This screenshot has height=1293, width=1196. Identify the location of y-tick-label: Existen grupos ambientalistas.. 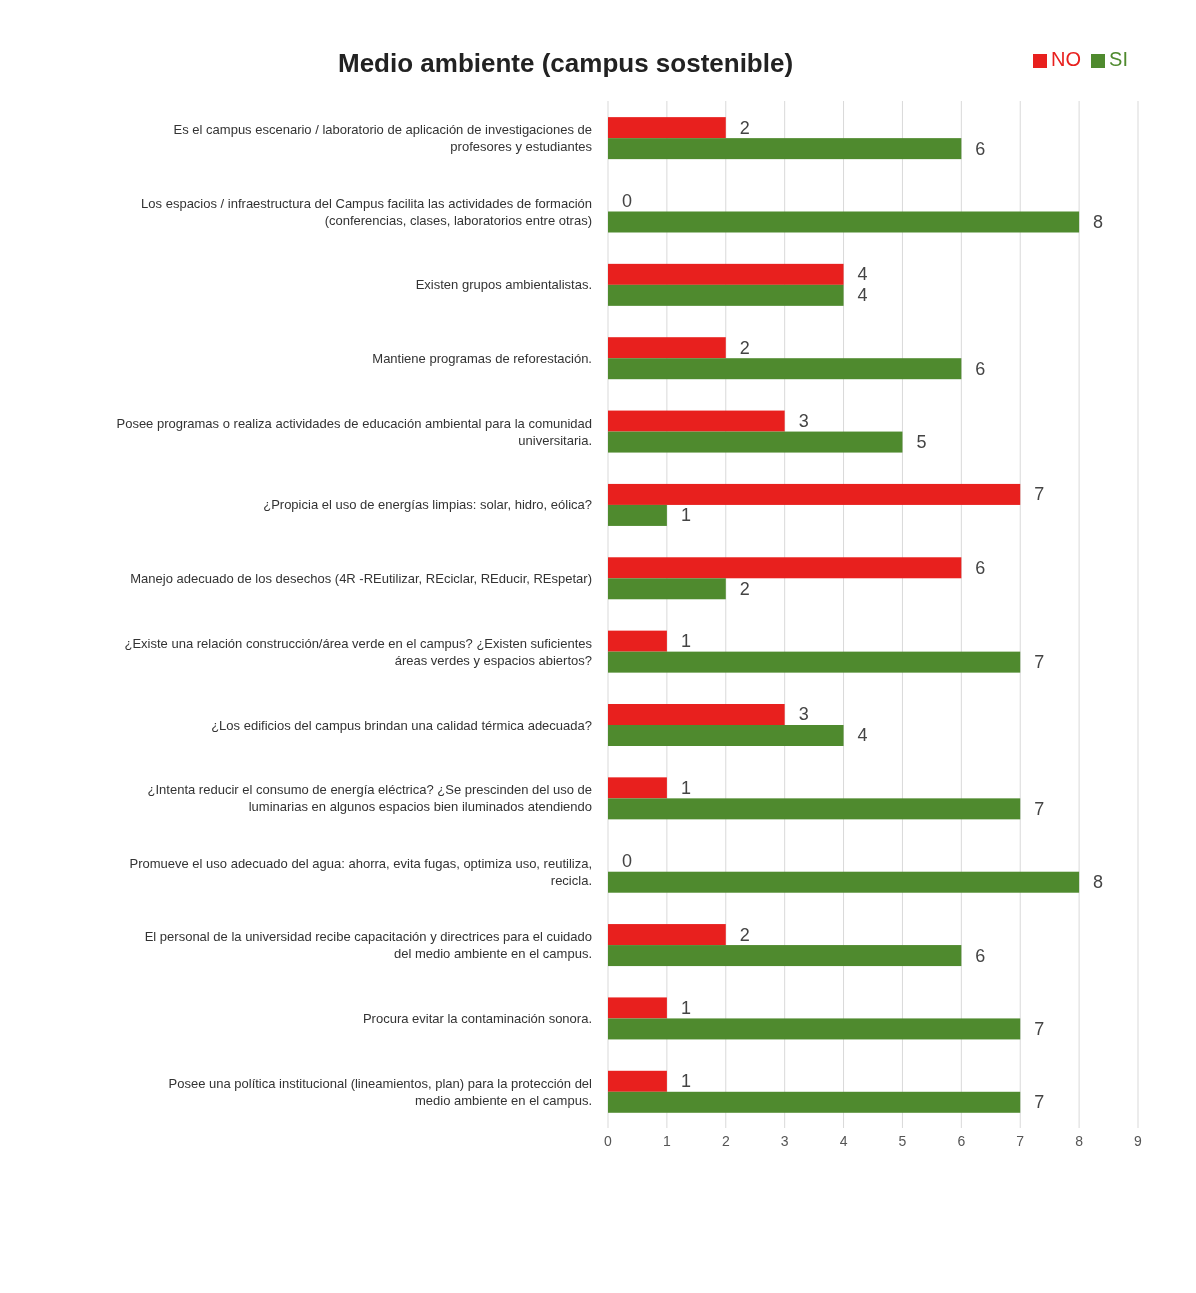
(503, 284).